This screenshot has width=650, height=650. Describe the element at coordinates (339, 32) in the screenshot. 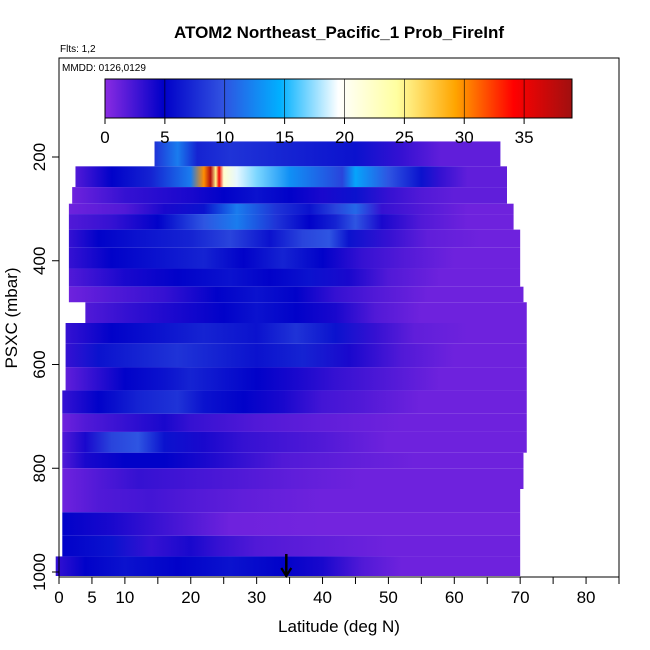

I see `chart-title: ATOM2 Northeast_Pacific_1 Prob_FireInf` at that location.